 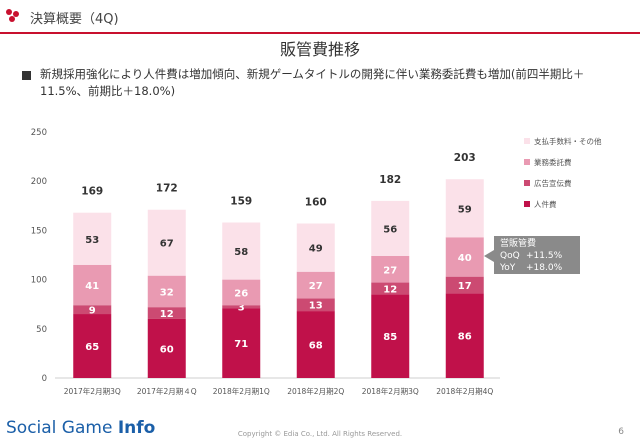 I want to click on callout-yoy-row: YoY +18.0%, so click(x=537, y=268).